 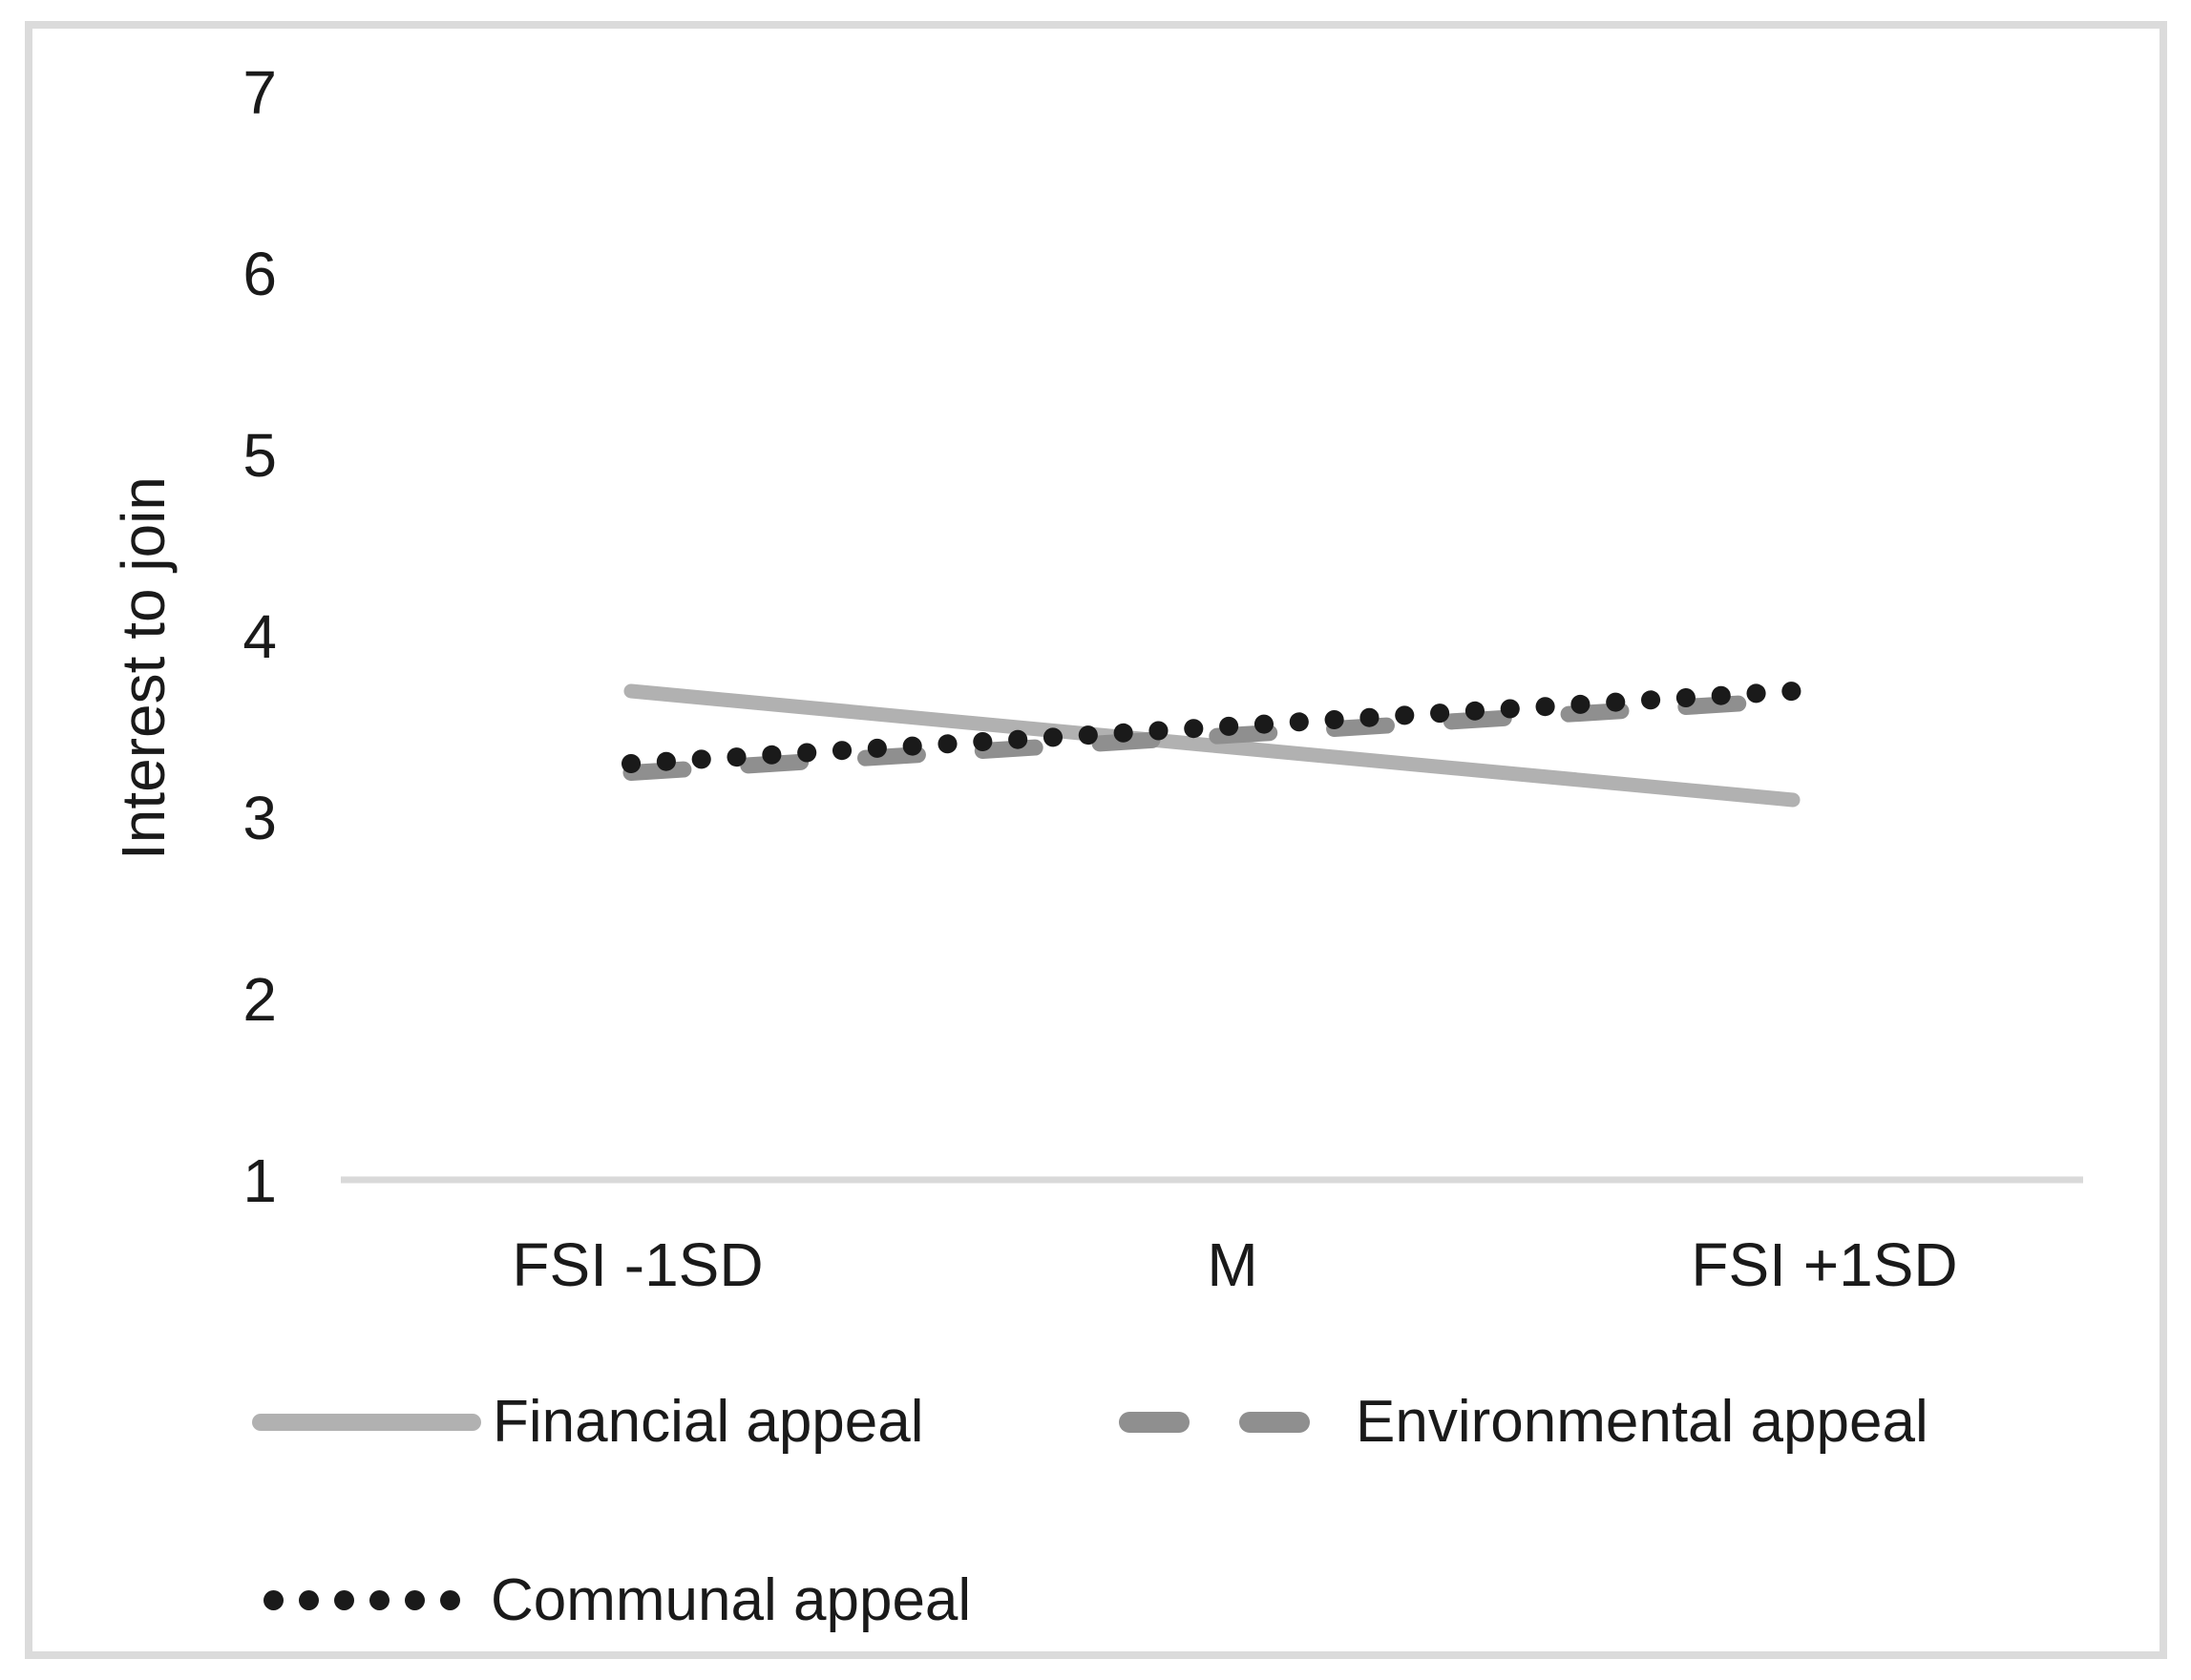 I want to click on legend-label-financial: Financial appeal, so click(x=708, y=1422).